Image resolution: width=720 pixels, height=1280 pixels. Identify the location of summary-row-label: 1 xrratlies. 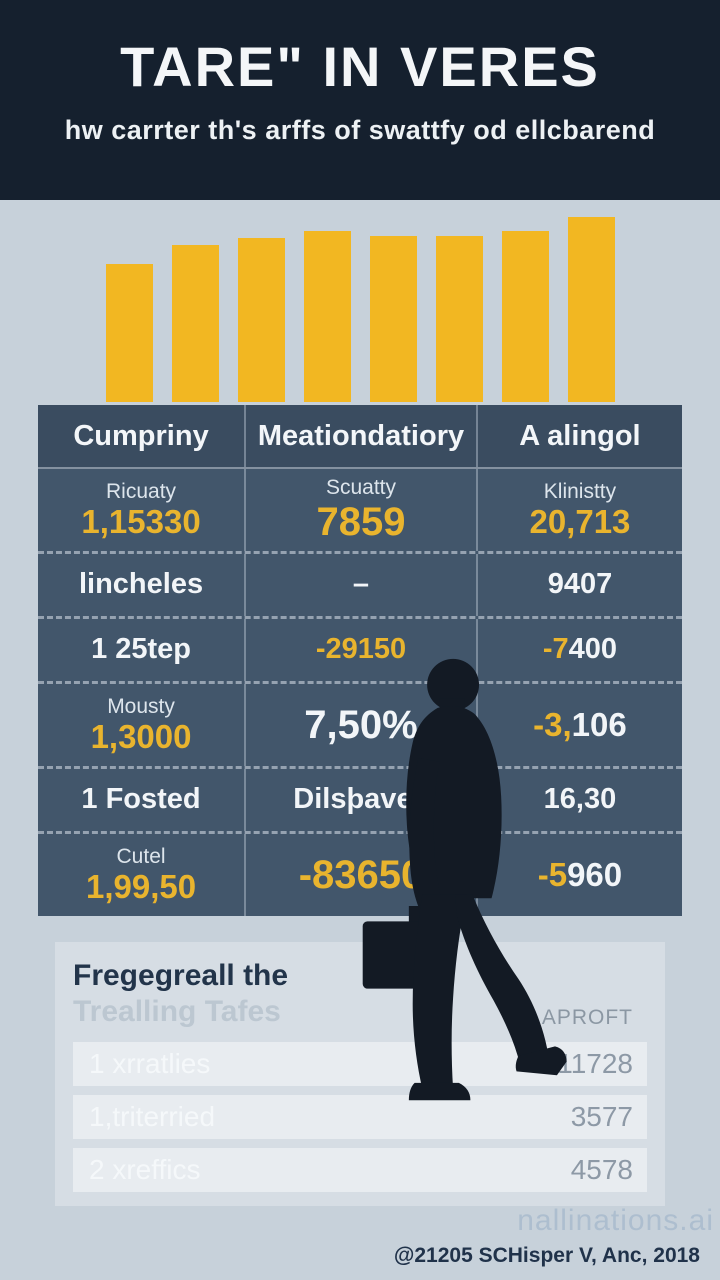
(150, 1063).